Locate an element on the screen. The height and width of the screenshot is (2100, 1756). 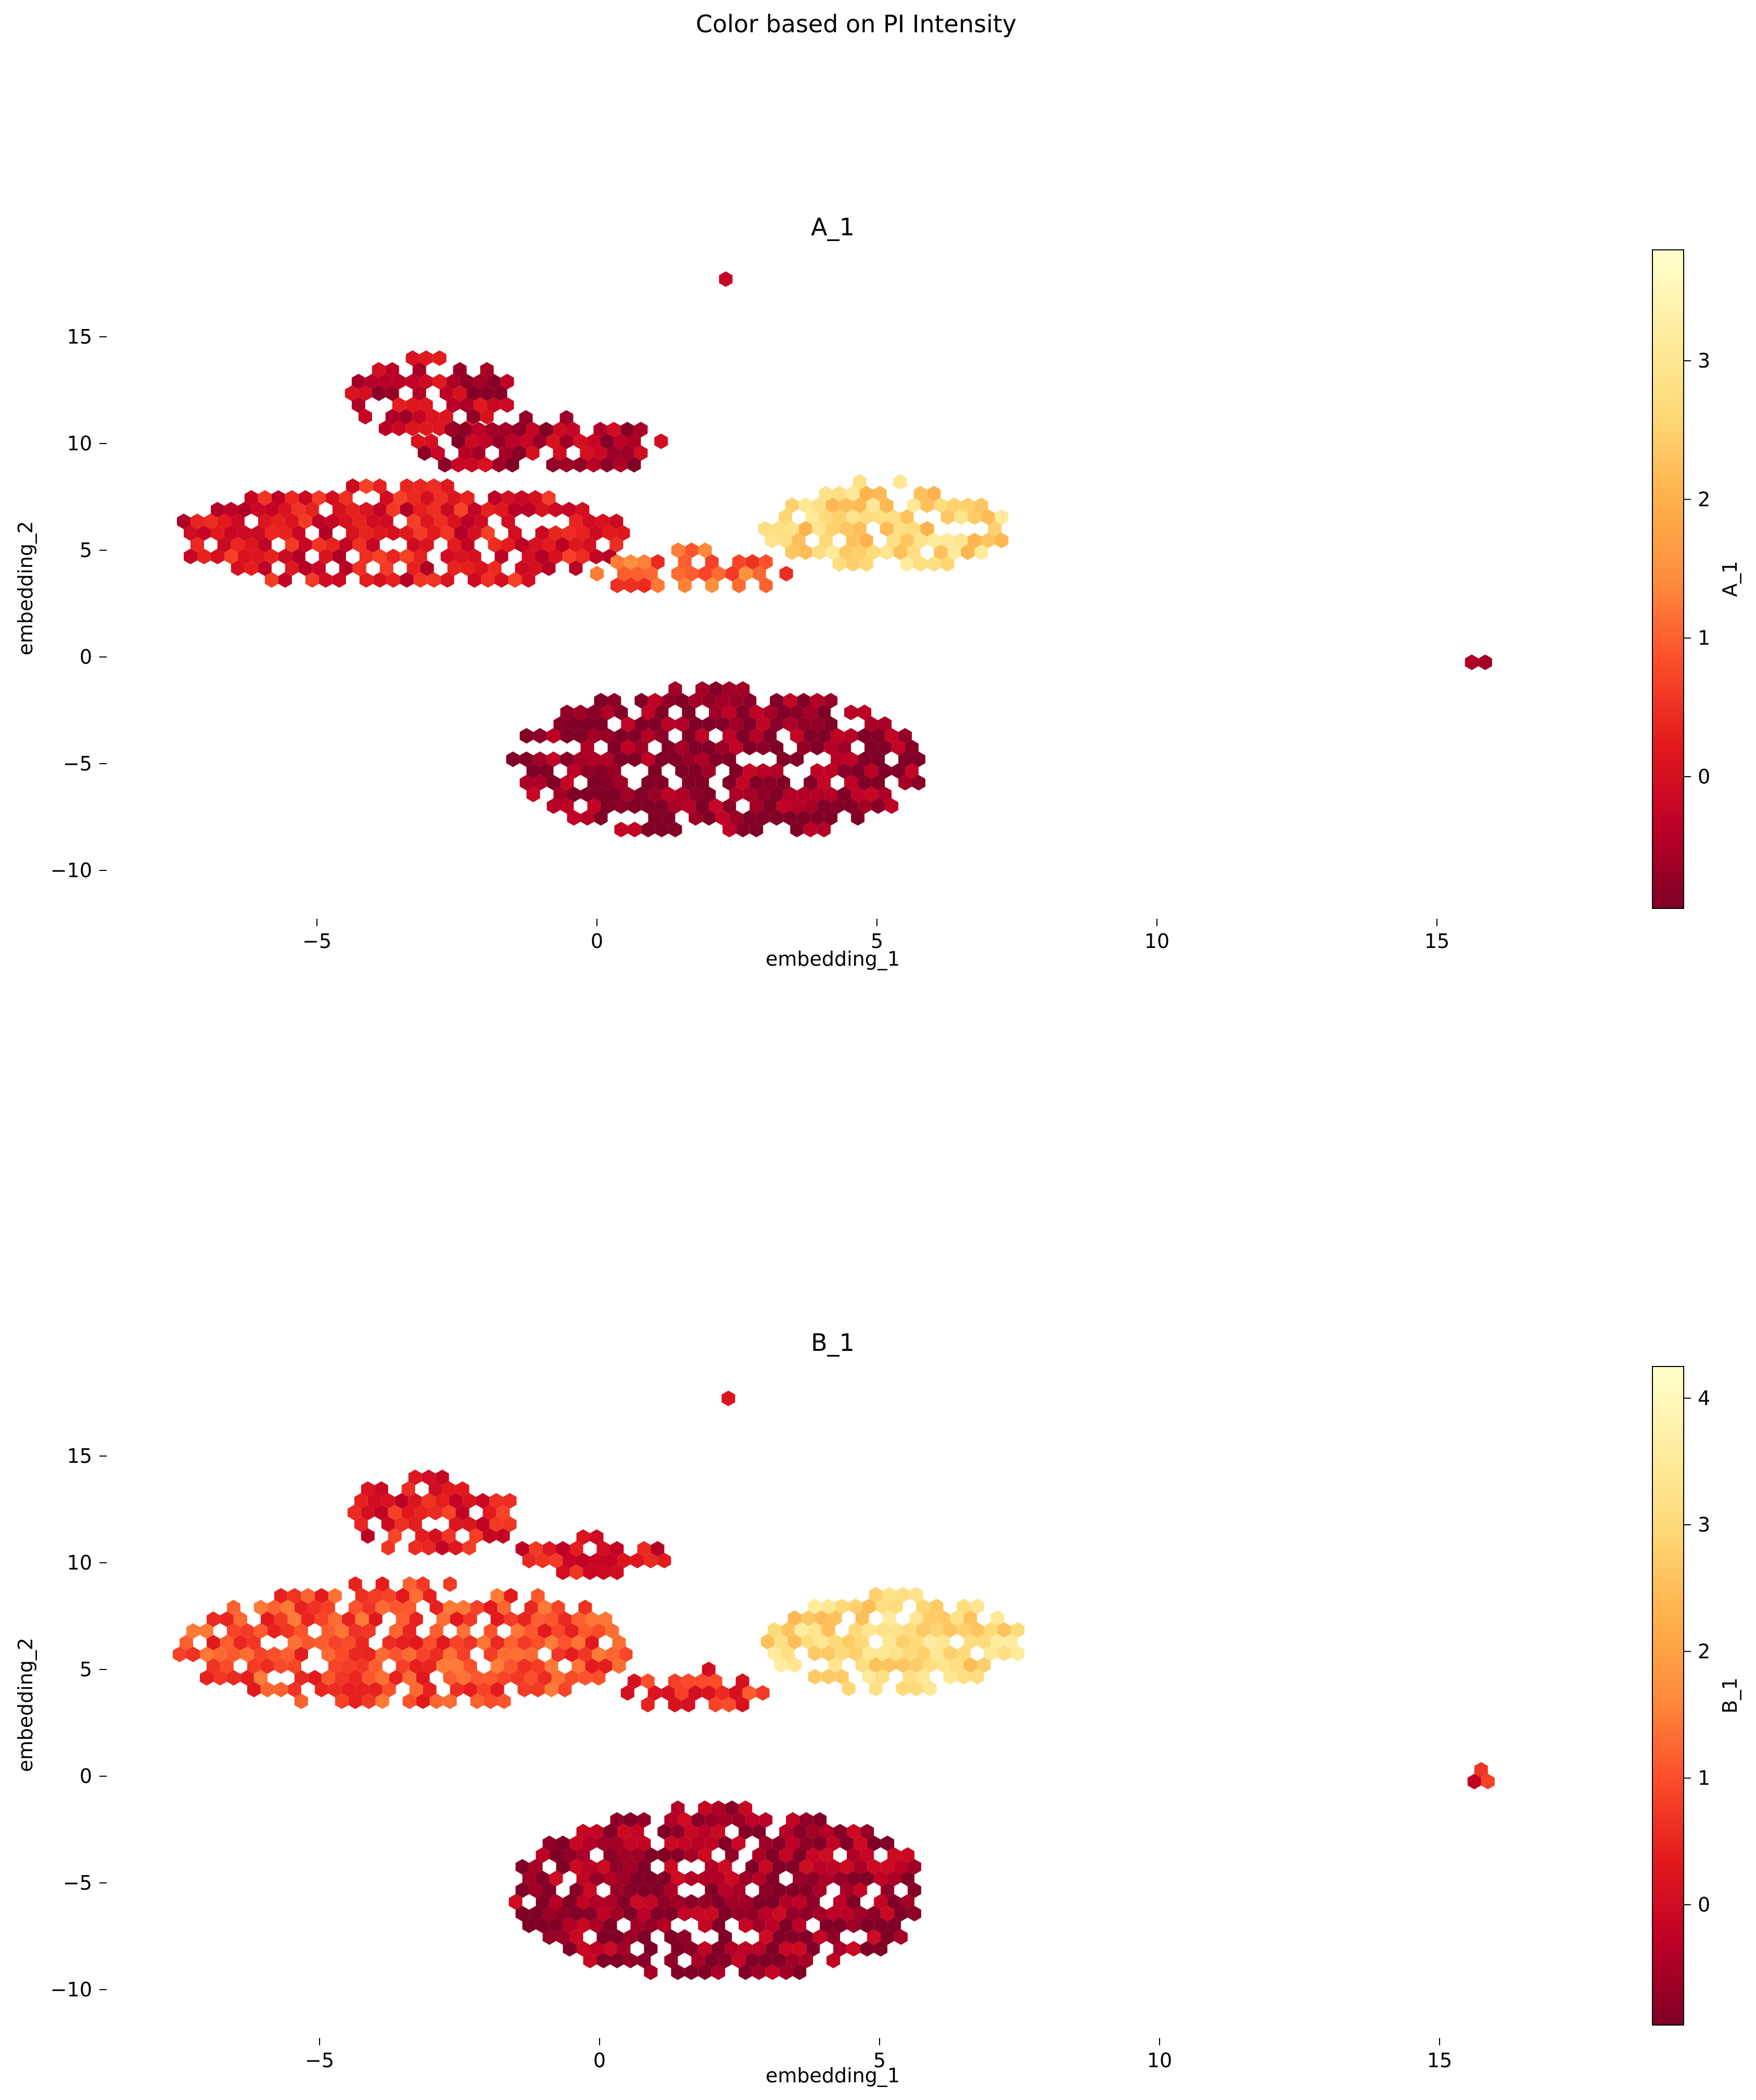
x-axis-label: embedding_1 is located at coordinates (833, 958).